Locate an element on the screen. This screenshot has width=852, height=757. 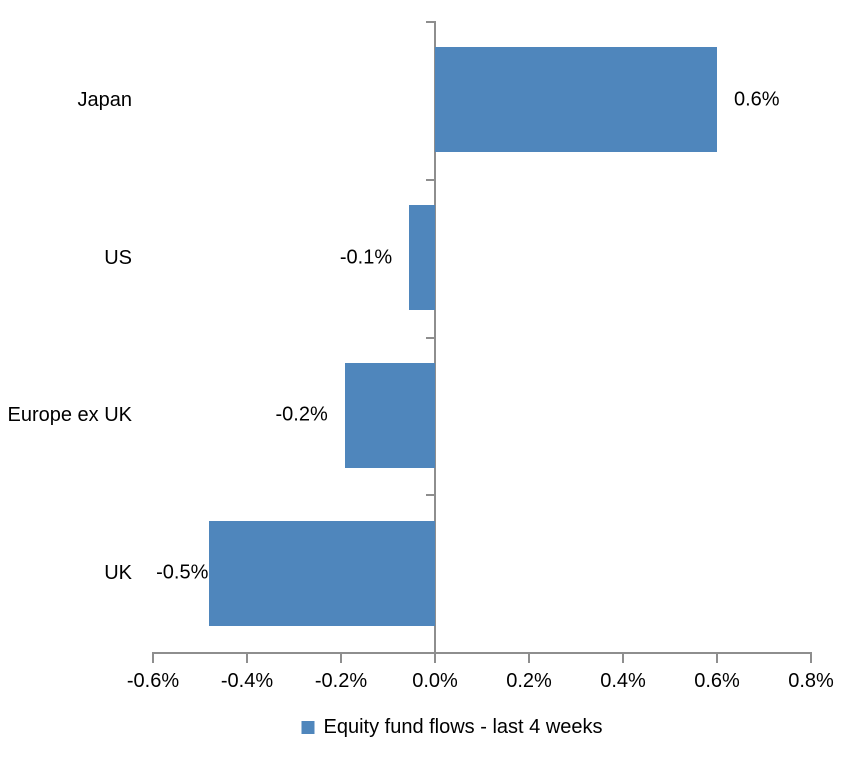
legend-swatch-icon is located at coordinates (308, 727).